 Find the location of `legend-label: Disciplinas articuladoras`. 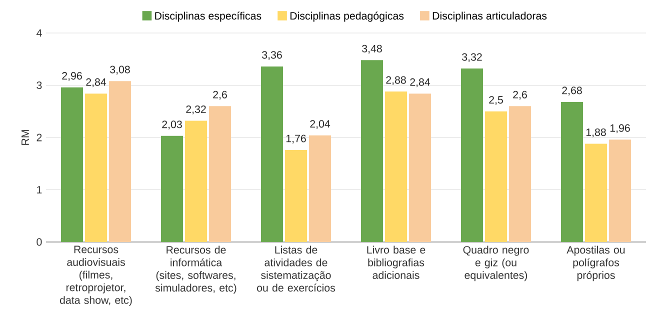

legend-label: Disciplinas articuladoras is located at coordinates (489, 17).